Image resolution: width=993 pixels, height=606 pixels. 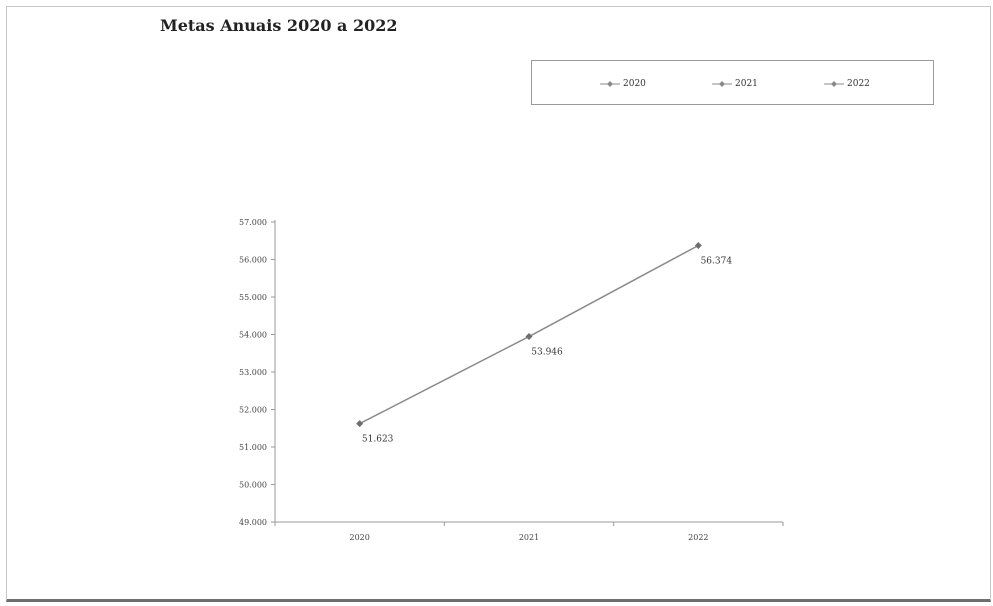 What do you see at coordinates (253, 297) in the screenshot?
I see `y-tick-label: 55.000` at bounding box center [253, 297].